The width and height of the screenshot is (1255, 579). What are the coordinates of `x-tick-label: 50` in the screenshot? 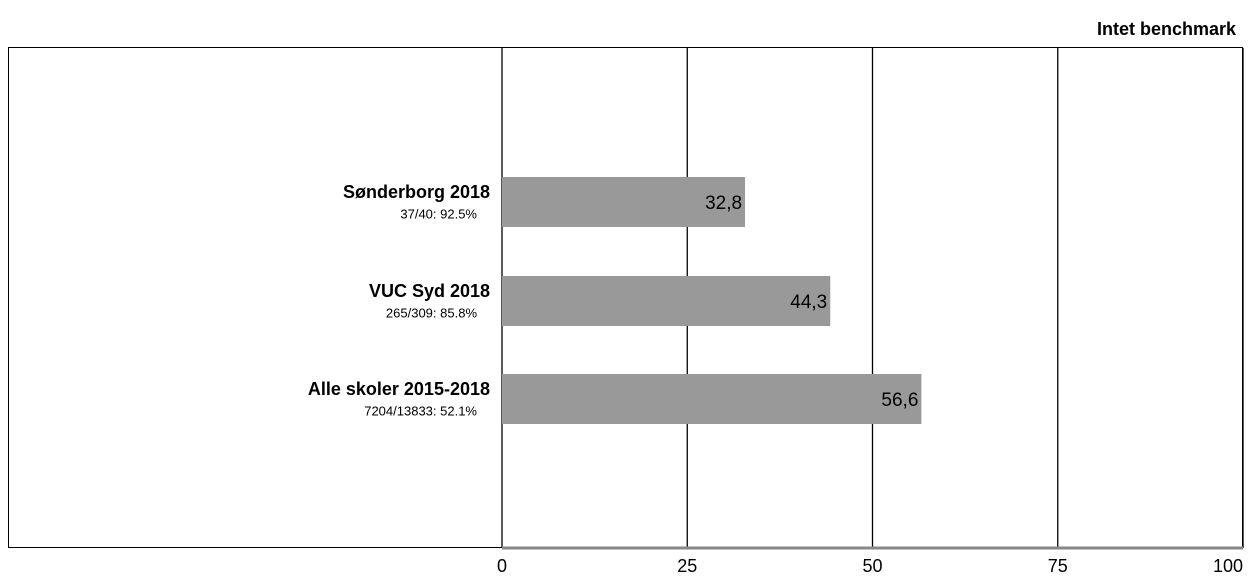 It's located at (872, 566).